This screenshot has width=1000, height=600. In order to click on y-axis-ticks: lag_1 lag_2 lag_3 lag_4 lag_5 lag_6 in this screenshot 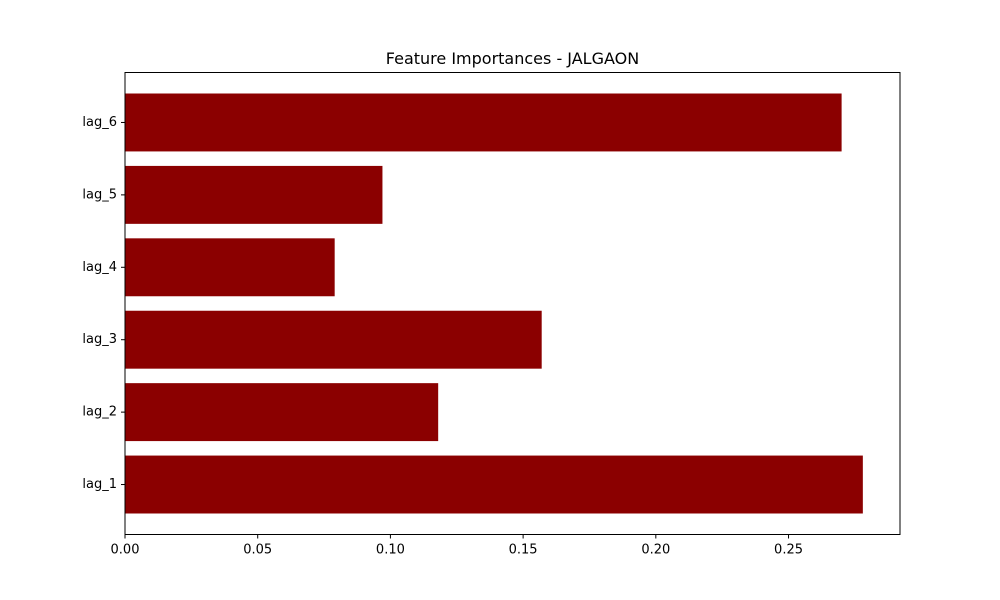, I will do `click(103, 303)`.